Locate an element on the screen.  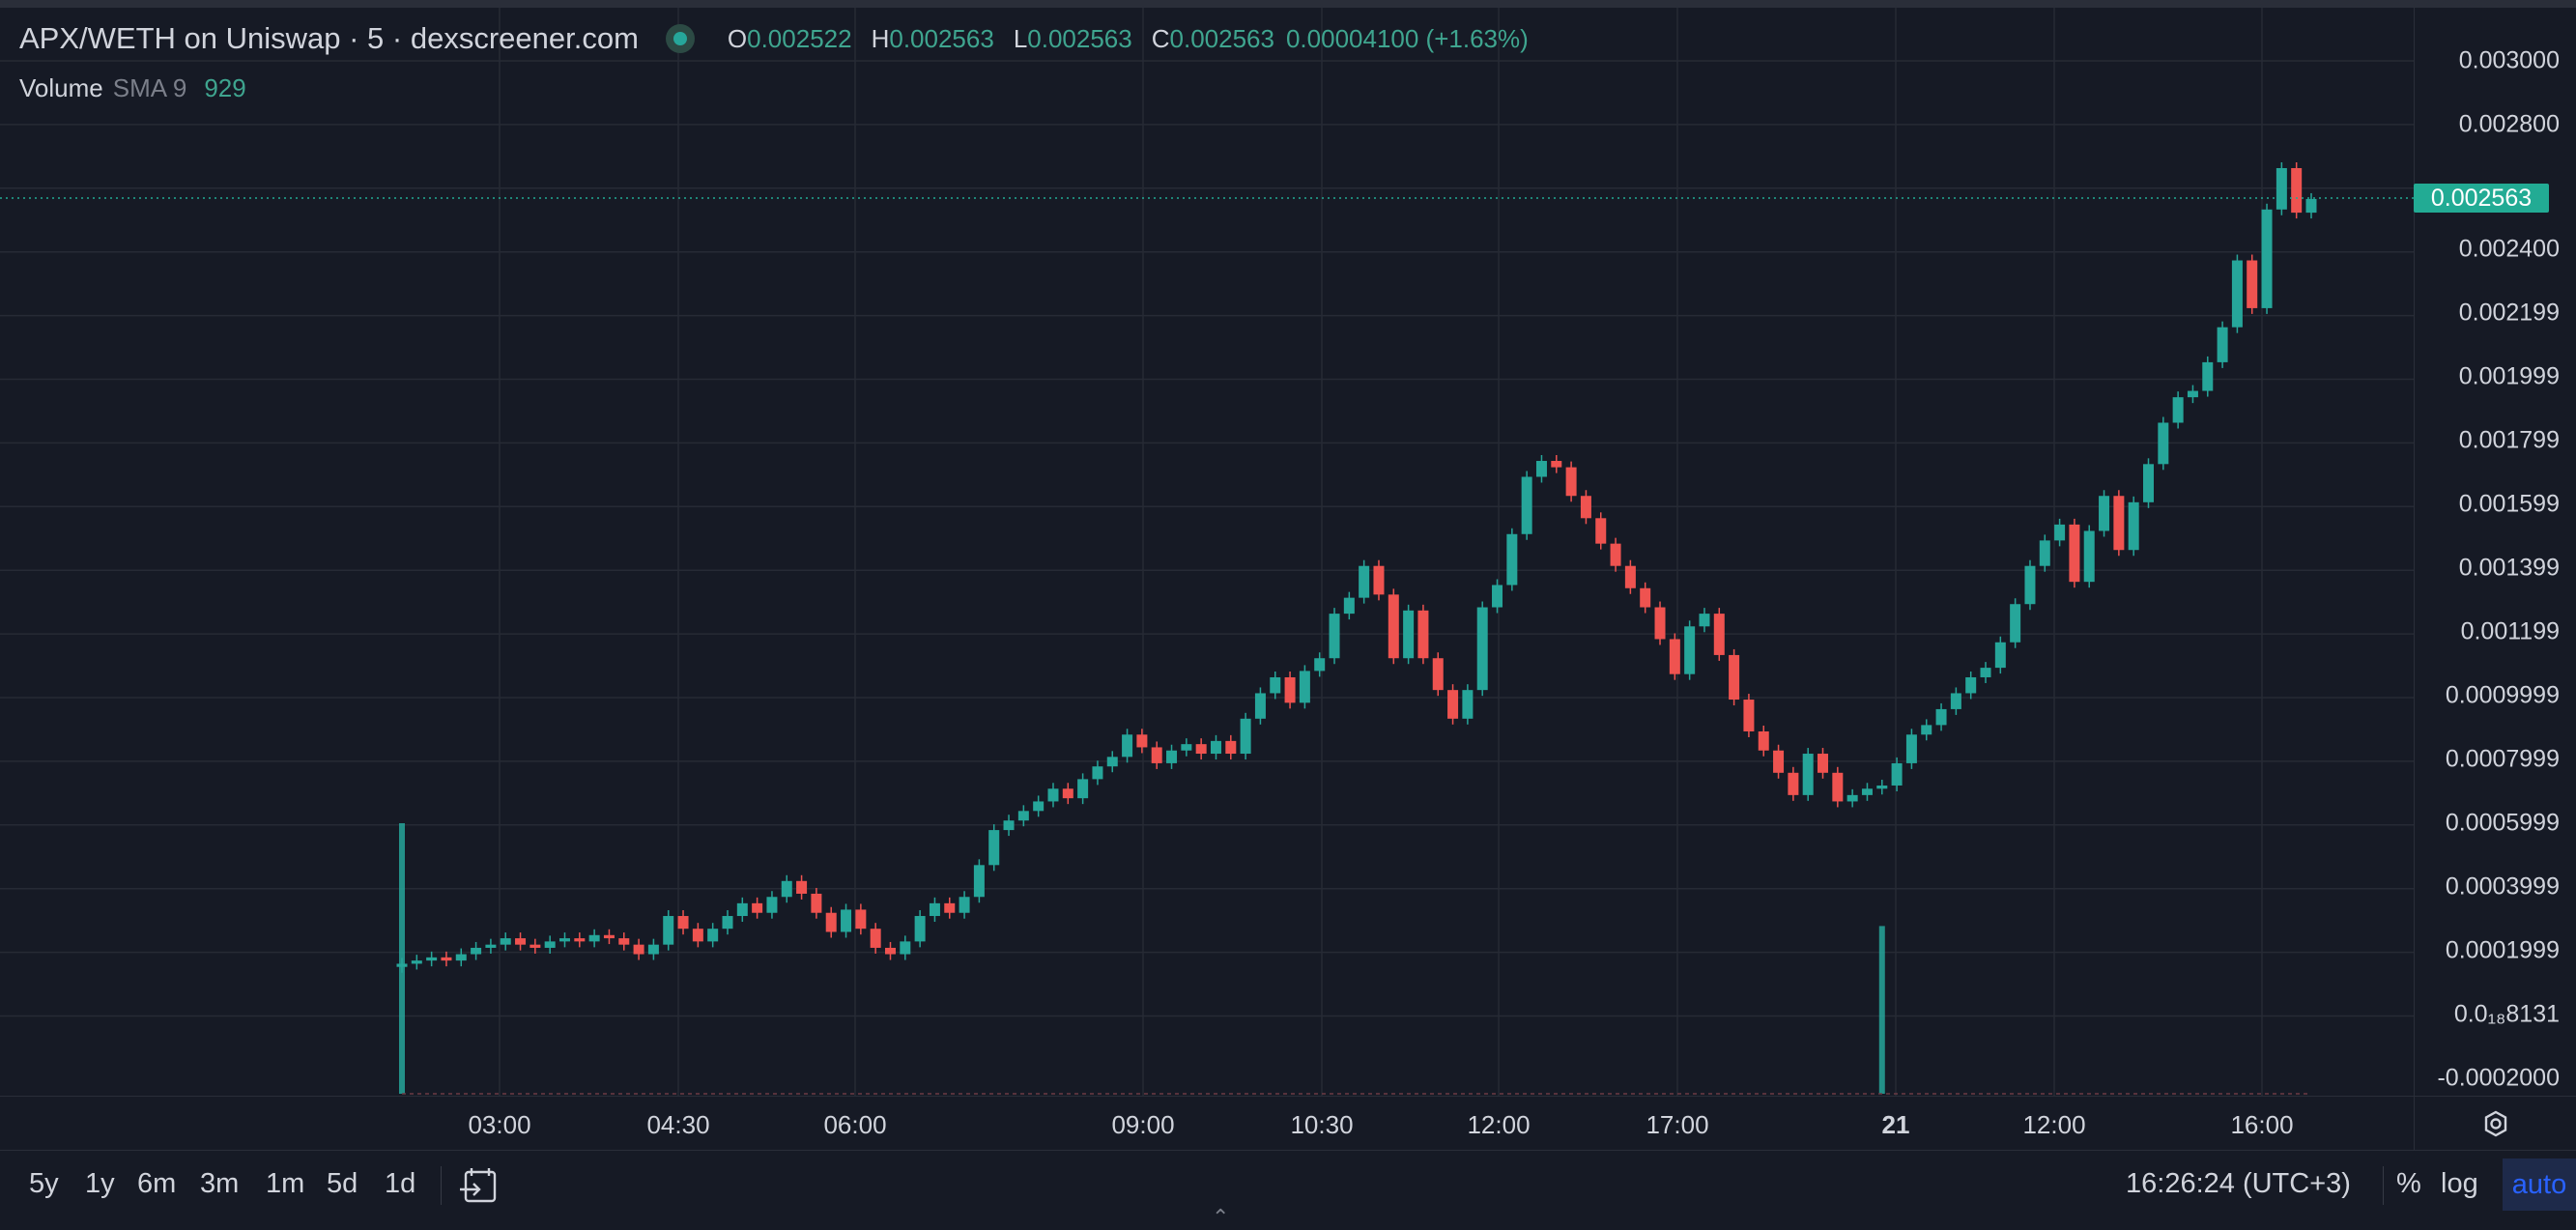
auto-scale-toggle: auto is located at coordinates (2540, 1184).